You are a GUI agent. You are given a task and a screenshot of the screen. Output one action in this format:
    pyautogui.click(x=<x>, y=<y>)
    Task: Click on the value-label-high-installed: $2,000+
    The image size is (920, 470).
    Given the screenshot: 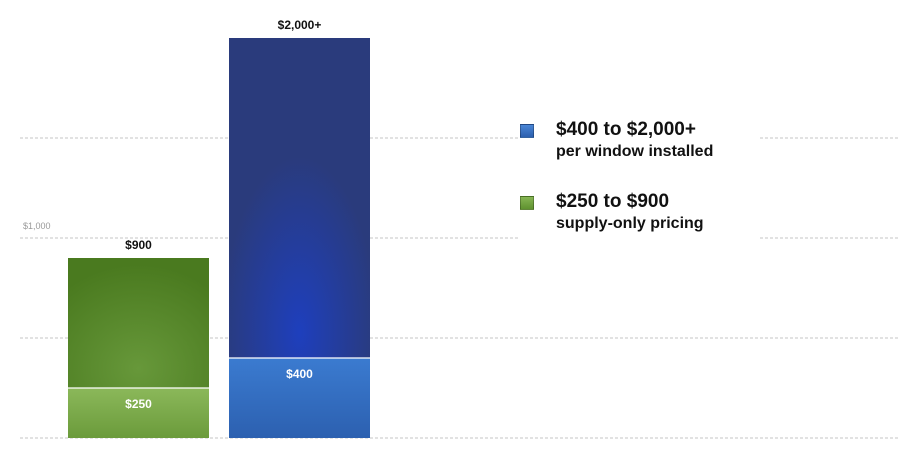 What is the action you would take?
    pyautogui.click(x=300, y=25)
    